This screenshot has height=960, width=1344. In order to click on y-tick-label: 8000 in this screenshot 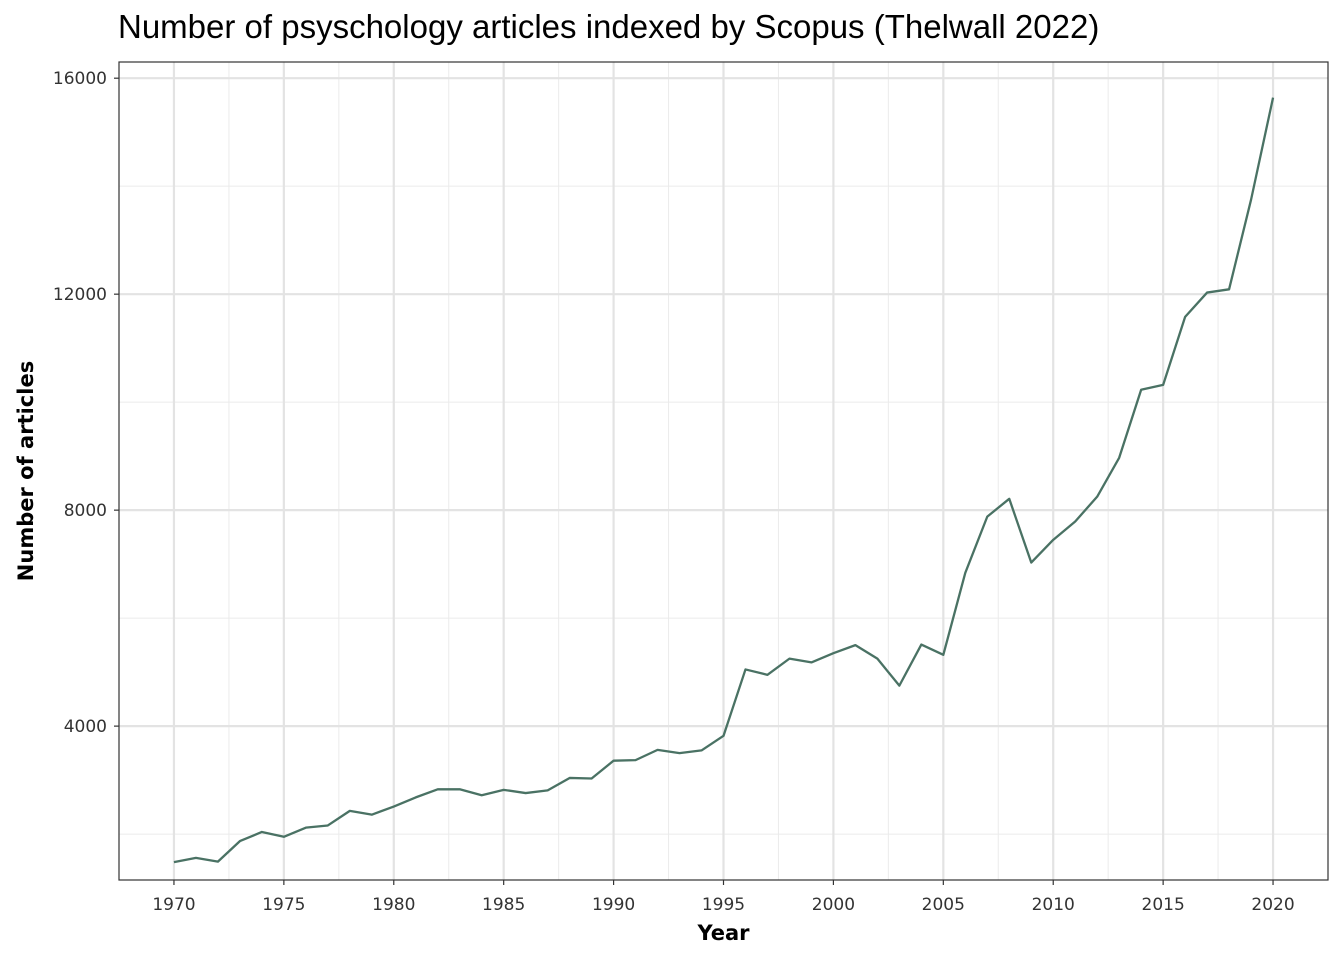, I will do `click(85, 511)`.